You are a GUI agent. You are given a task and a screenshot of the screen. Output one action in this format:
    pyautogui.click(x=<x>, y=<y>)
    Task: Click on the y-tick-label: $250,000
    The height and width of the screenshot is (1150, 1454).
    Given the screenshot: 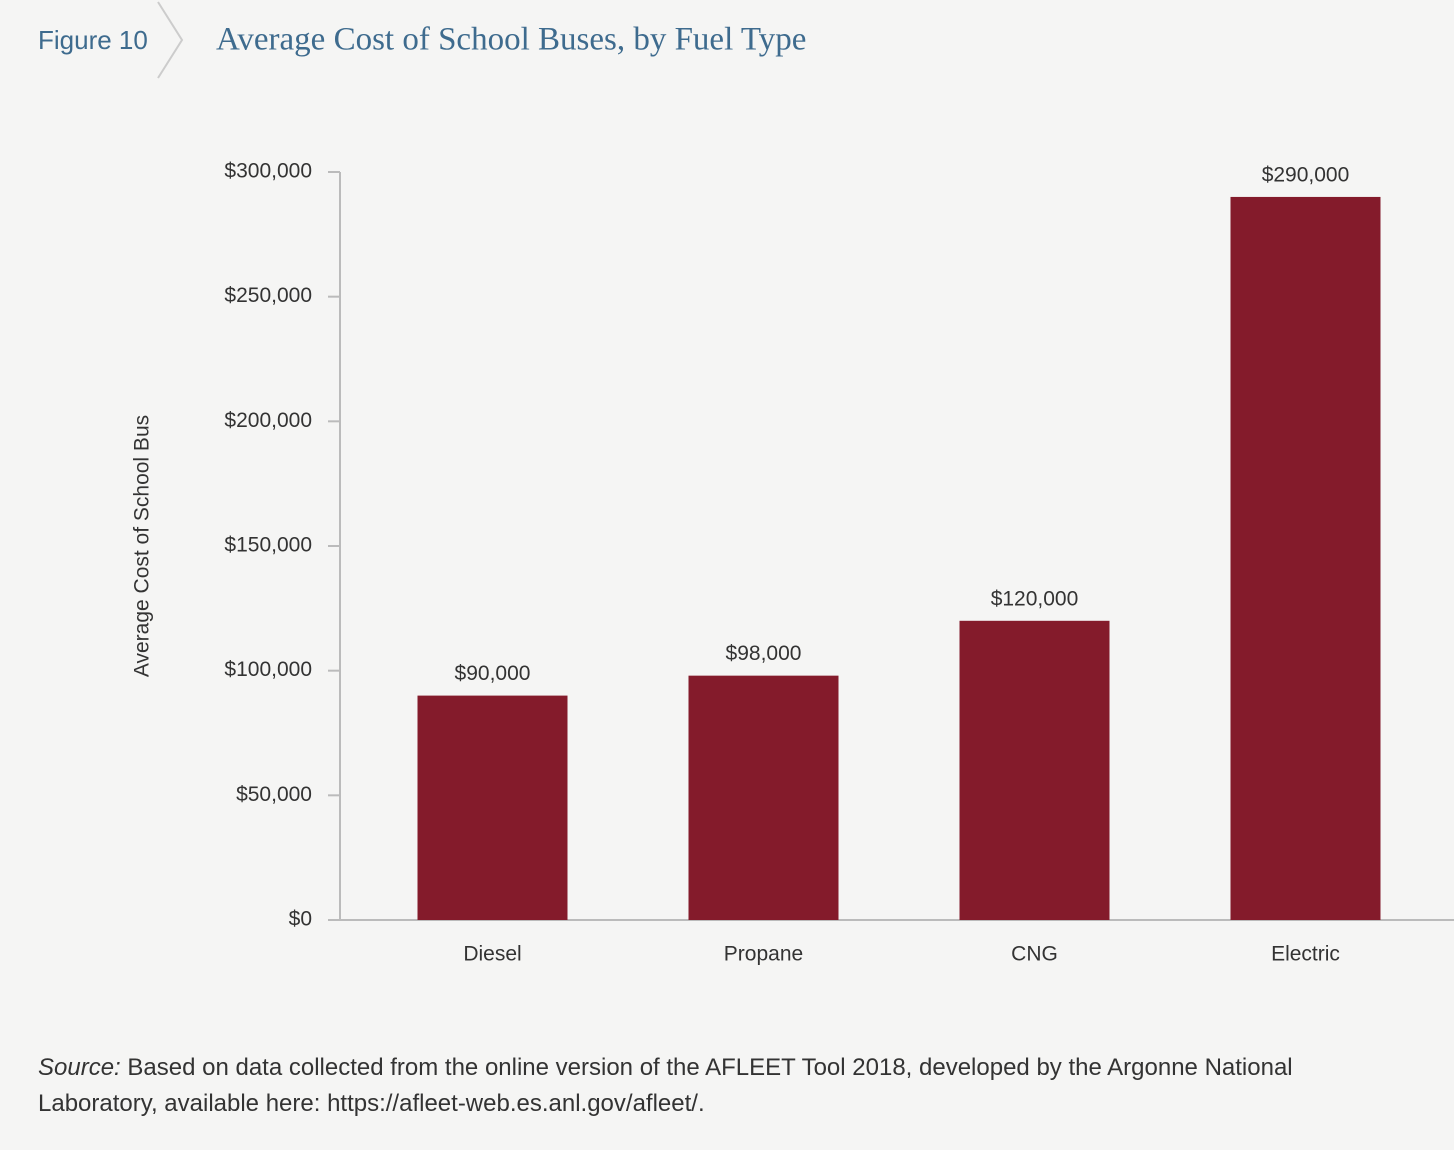 What is the action you would take?
    pyautogui.click(x=268, y=295)
    